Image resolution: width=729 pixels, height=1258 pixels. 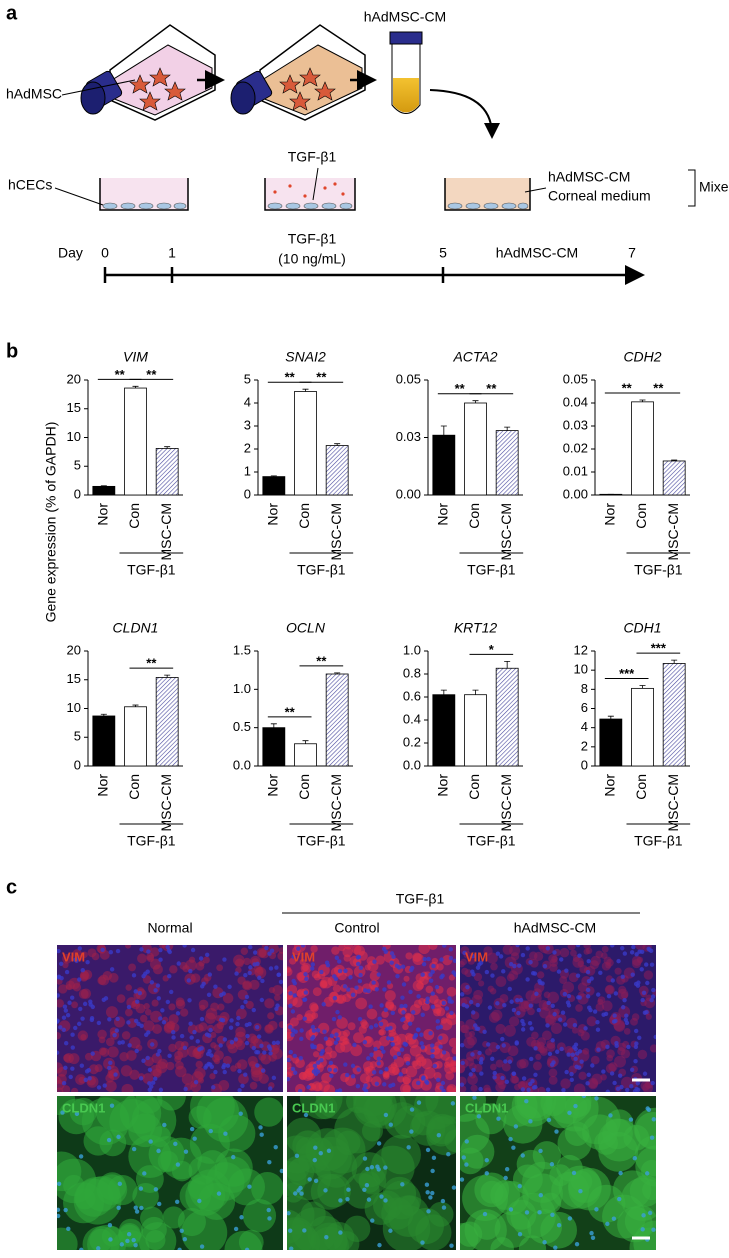 I want to click on chart-title: KRT12, so click(x=476, y=628).